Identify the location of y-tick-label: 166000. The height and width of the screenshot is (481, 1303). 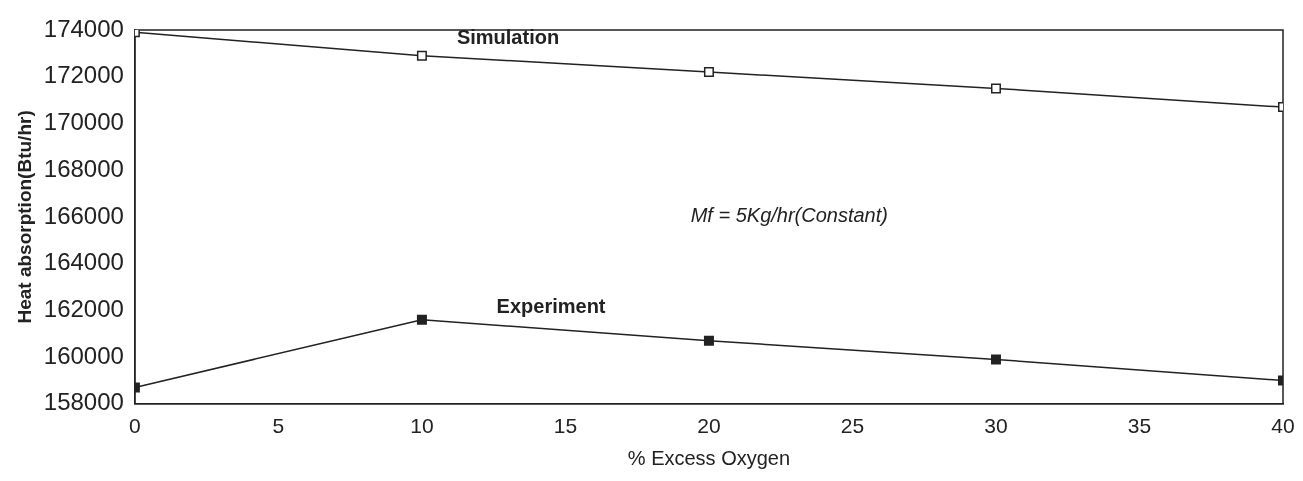
(83, 215).